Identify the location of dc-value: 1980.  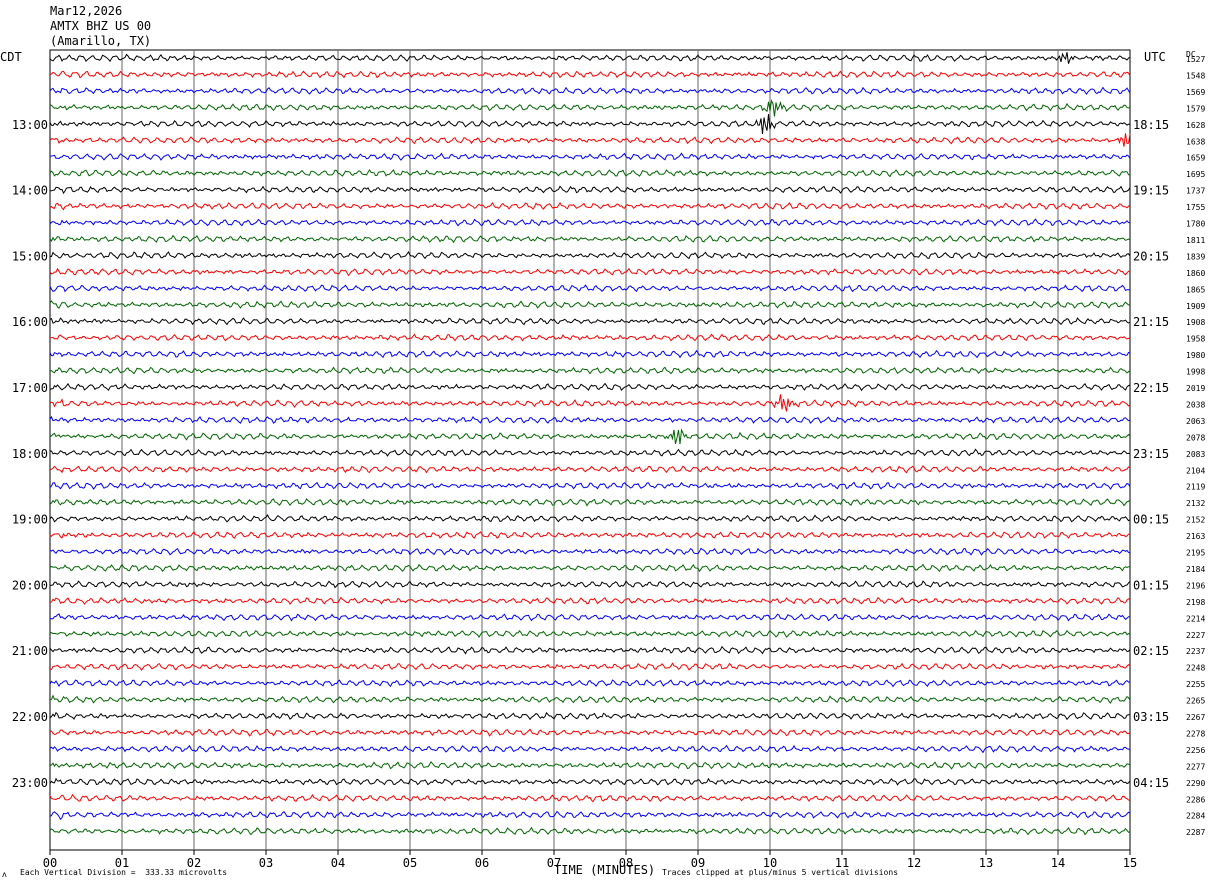
(1195, 355).